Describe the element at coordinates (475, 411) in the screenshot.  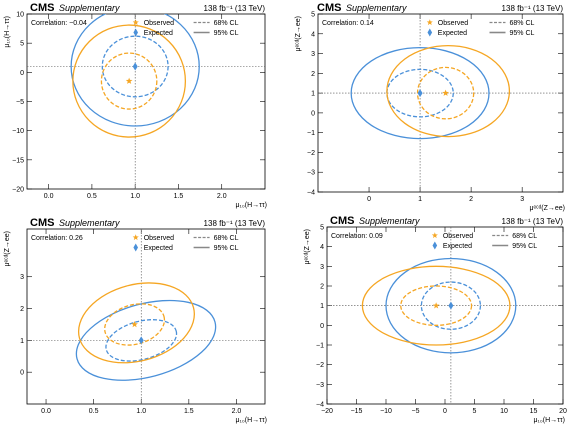
I see `x-tick-label: 5` at that location.